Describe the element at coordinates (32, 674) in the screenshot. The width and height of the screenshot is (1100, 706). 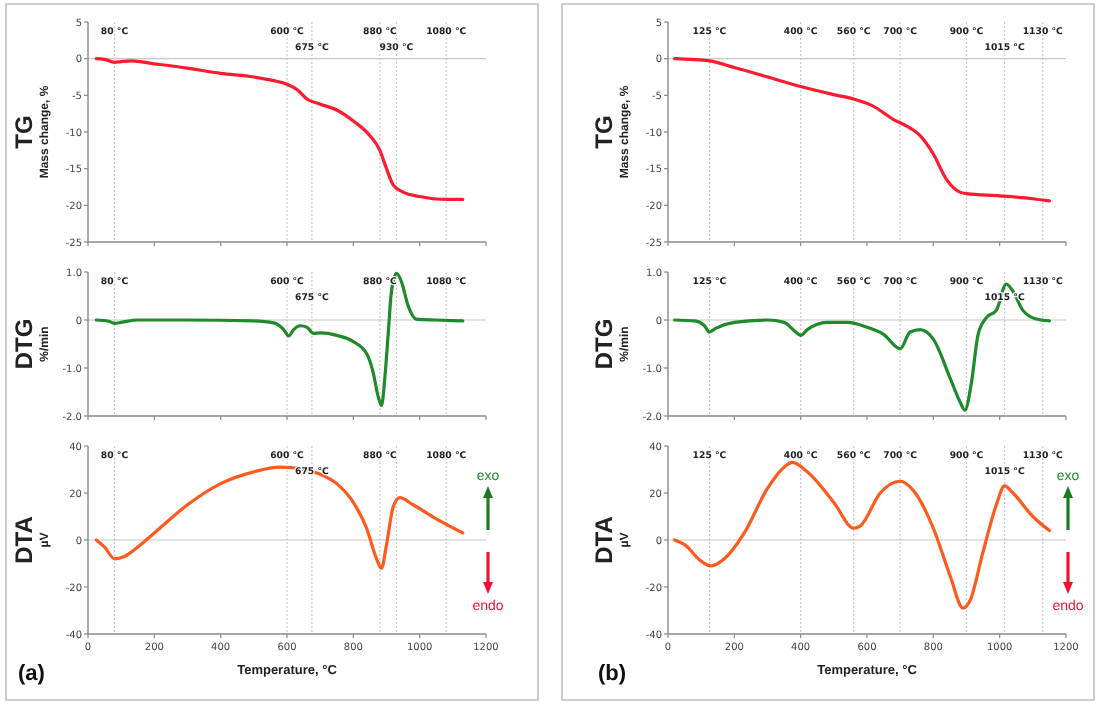
I see `text: (a)` at that location.